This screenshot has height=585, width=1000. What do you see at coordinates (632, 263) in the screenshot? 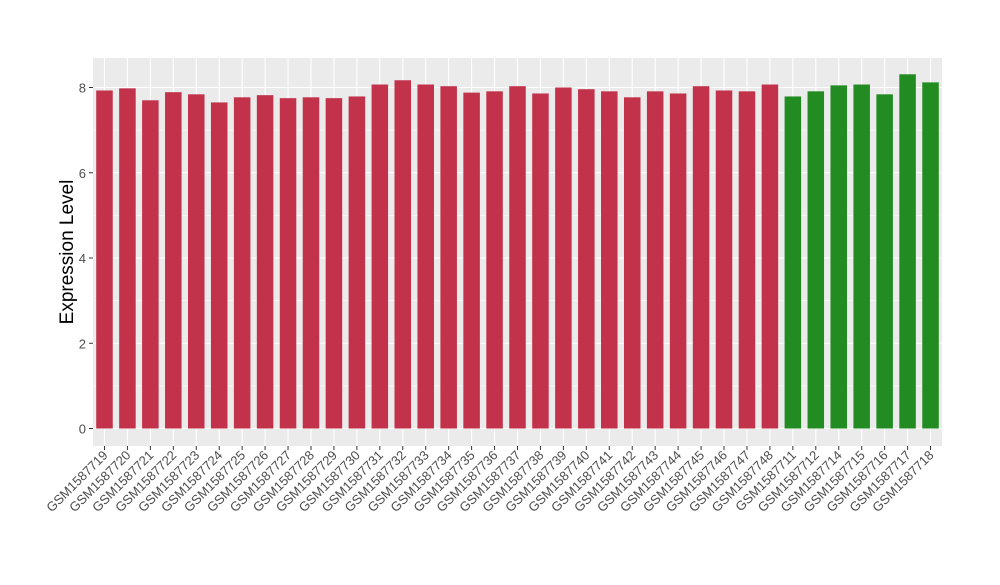
I see `bar-GSM1587742` at bounding box center [632, 263].